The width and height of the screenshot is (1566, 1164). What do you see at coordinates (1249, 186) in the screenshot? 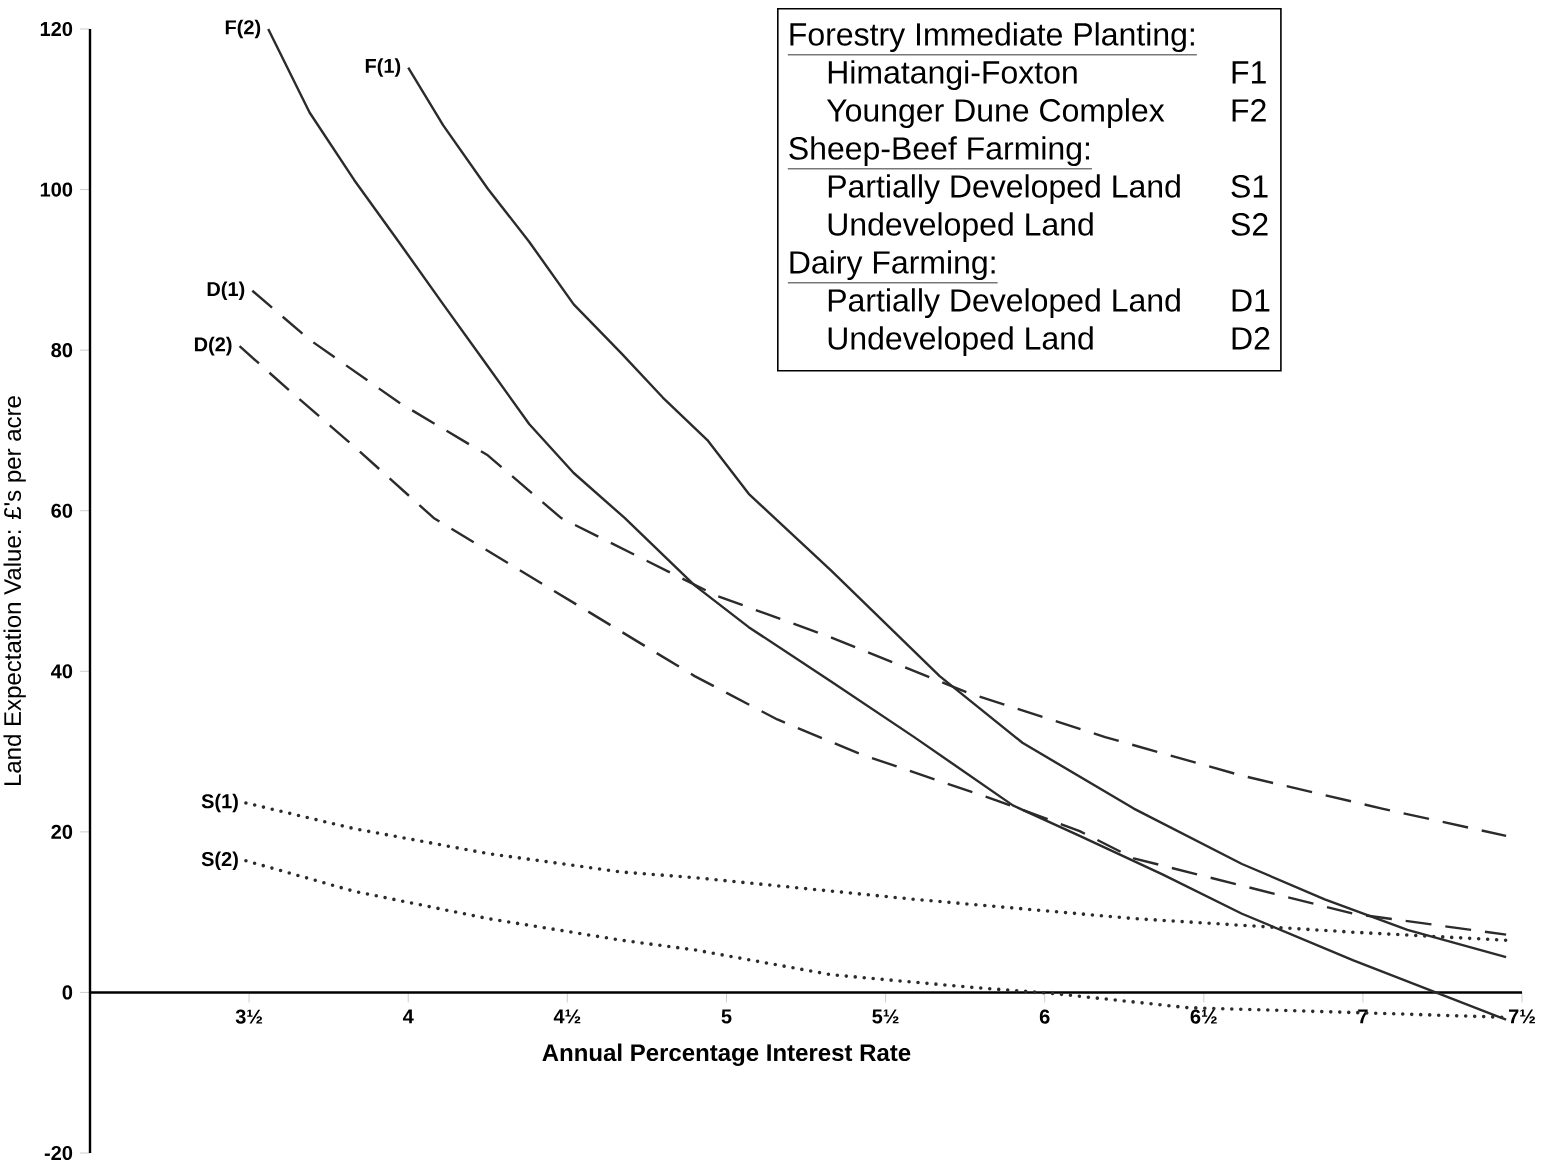
I see `annotation: S1` at bounding box center [1249, 186].